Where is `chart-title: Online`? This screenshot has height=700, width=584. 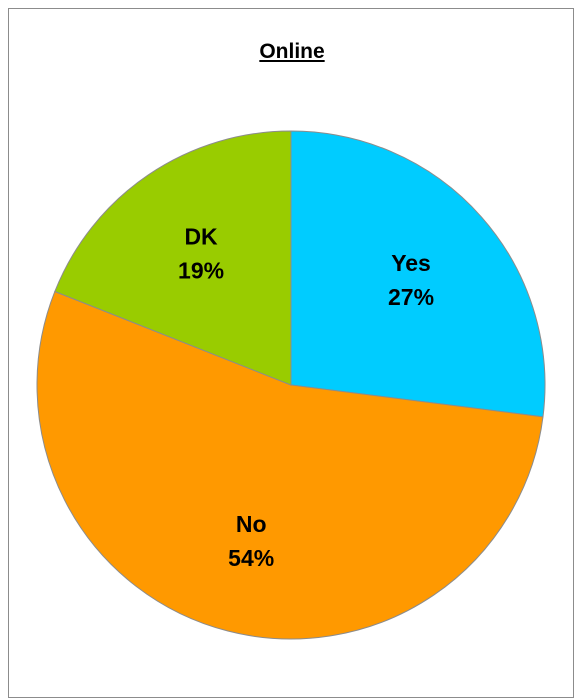
chart-title: Online is located at coordinates (292, 51).